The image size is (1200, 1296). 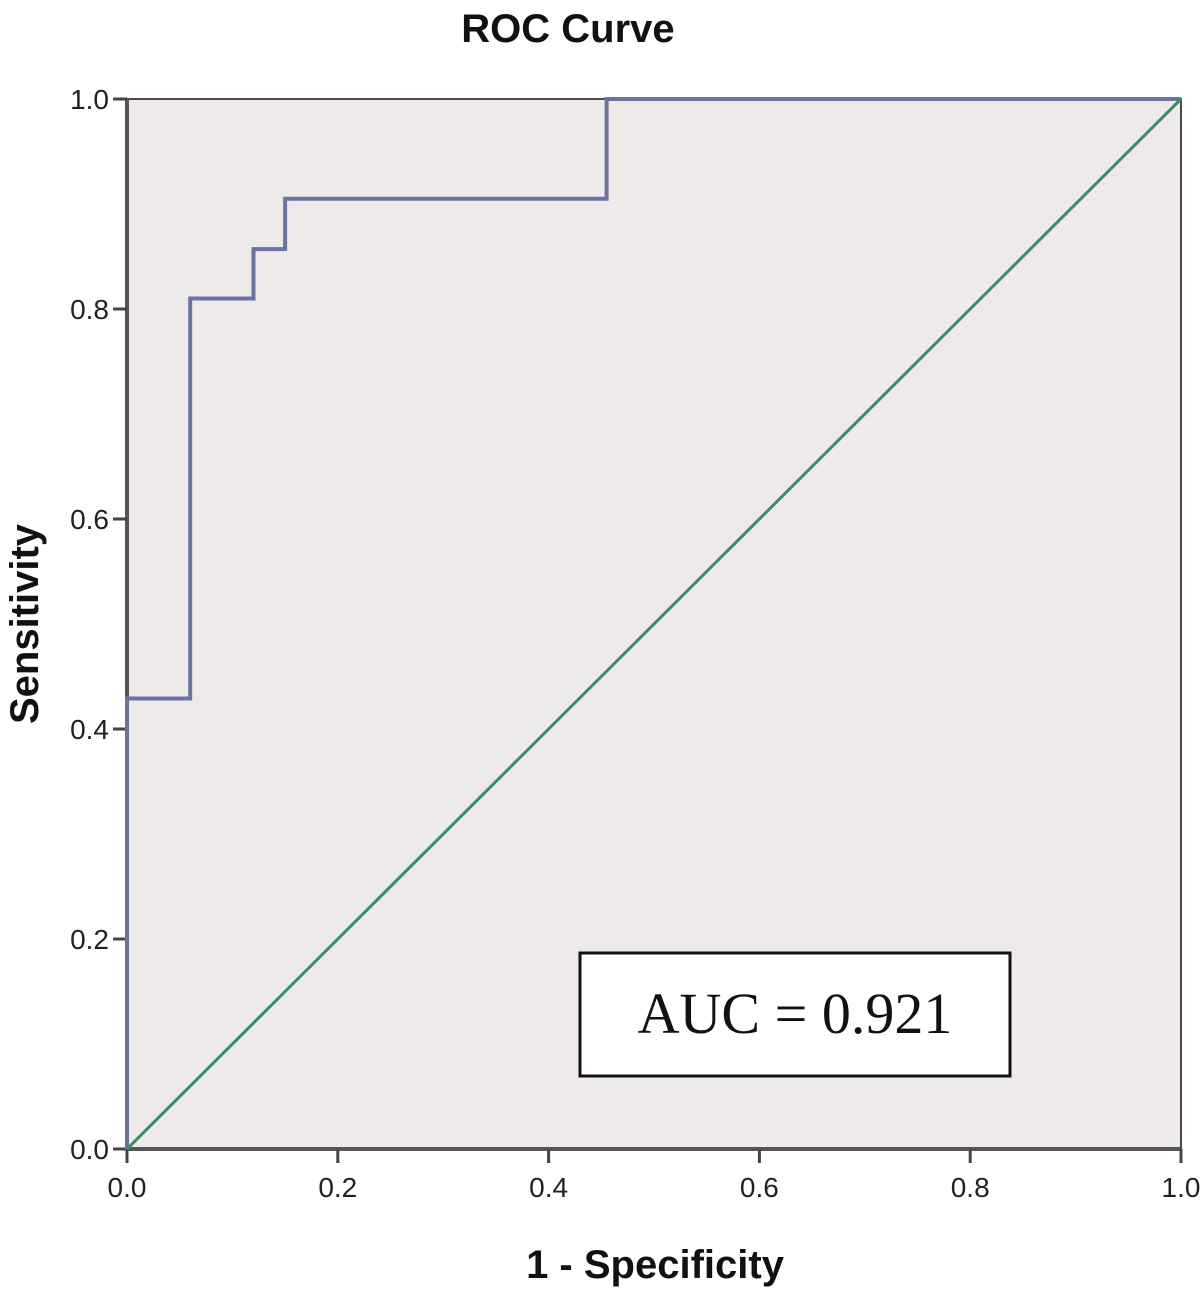 What do you see at coordinates (89, 729) in the screenshot?
I see `y-tick-label: 0.4` at bounding box center [89, 729].